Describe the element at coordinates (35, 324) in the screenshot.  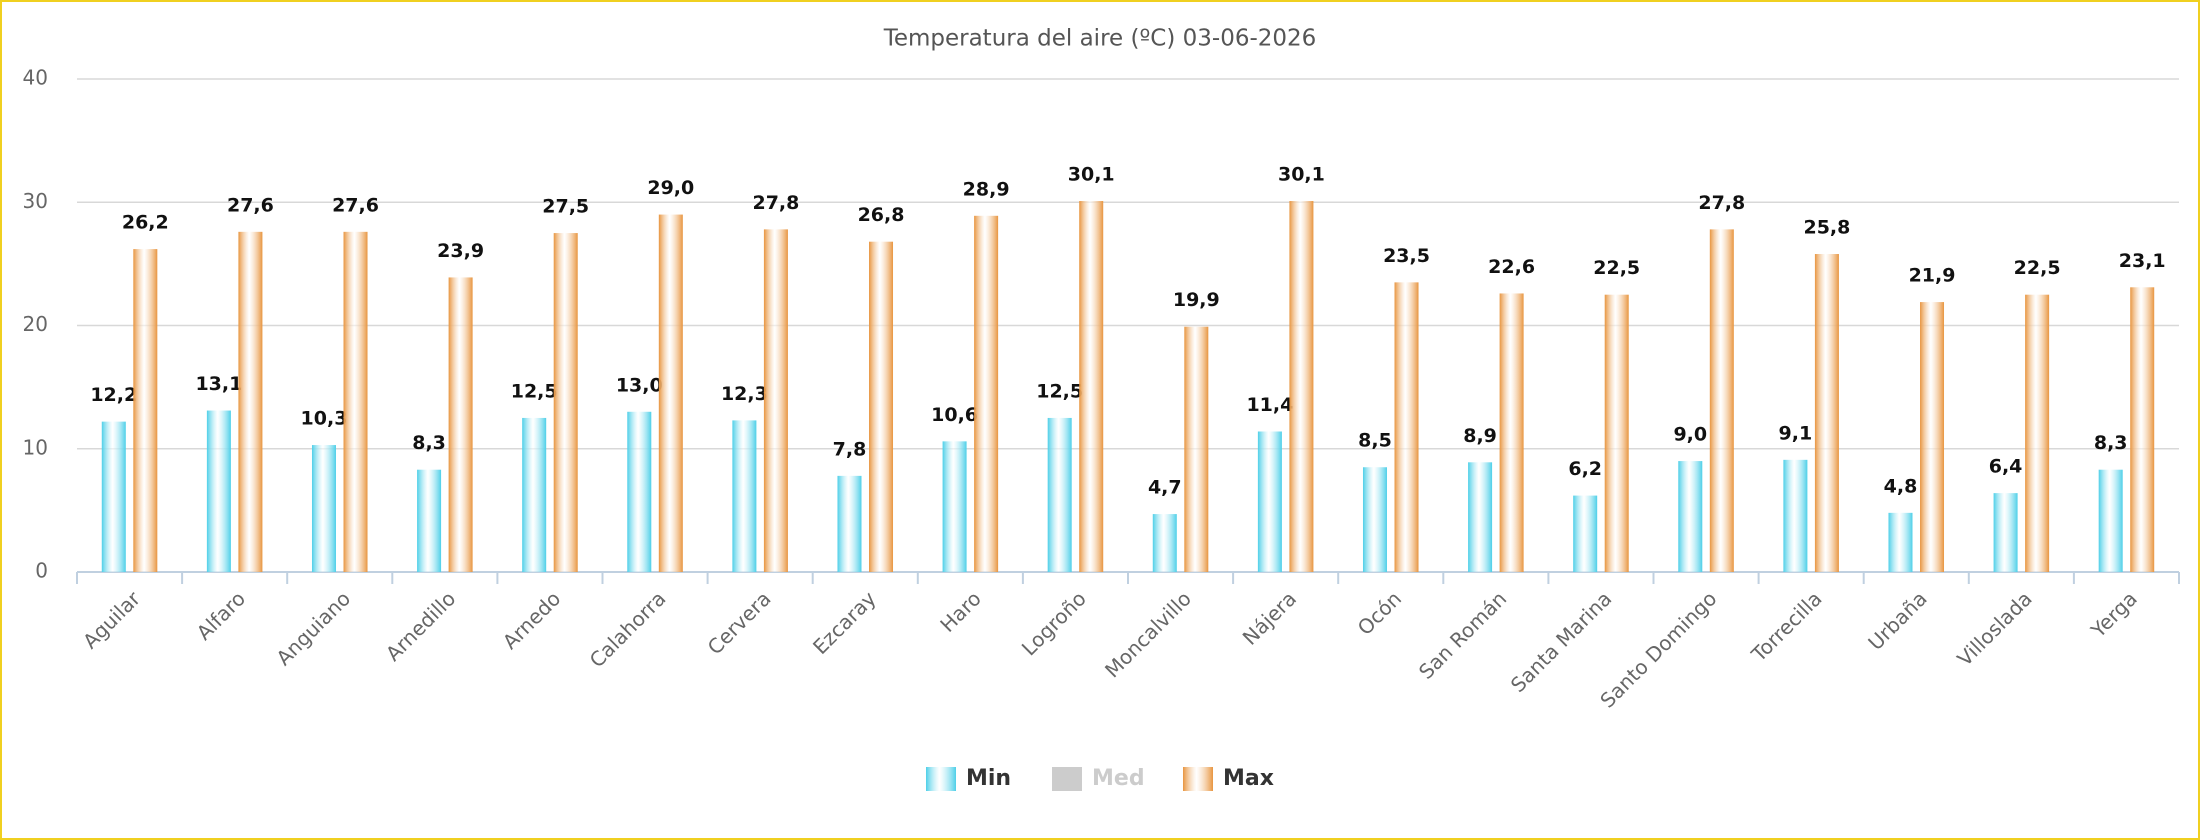
I see `y-tick-label: 20` at that location.